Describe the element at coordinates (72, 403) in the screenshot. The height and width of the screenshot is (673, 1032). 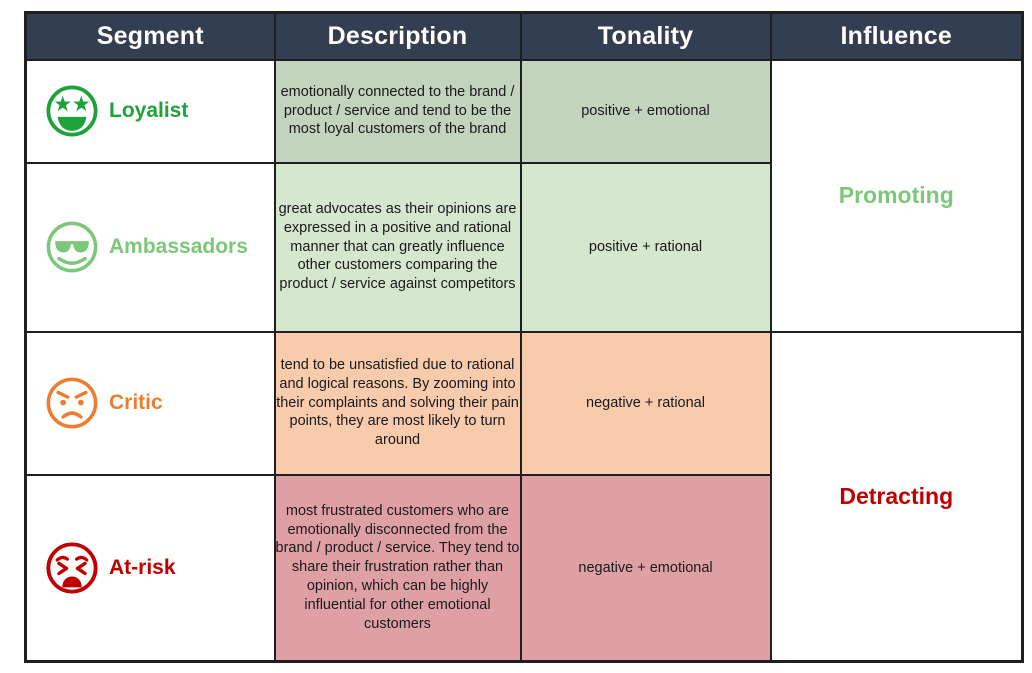
I see `angry-face-icon` at that location.